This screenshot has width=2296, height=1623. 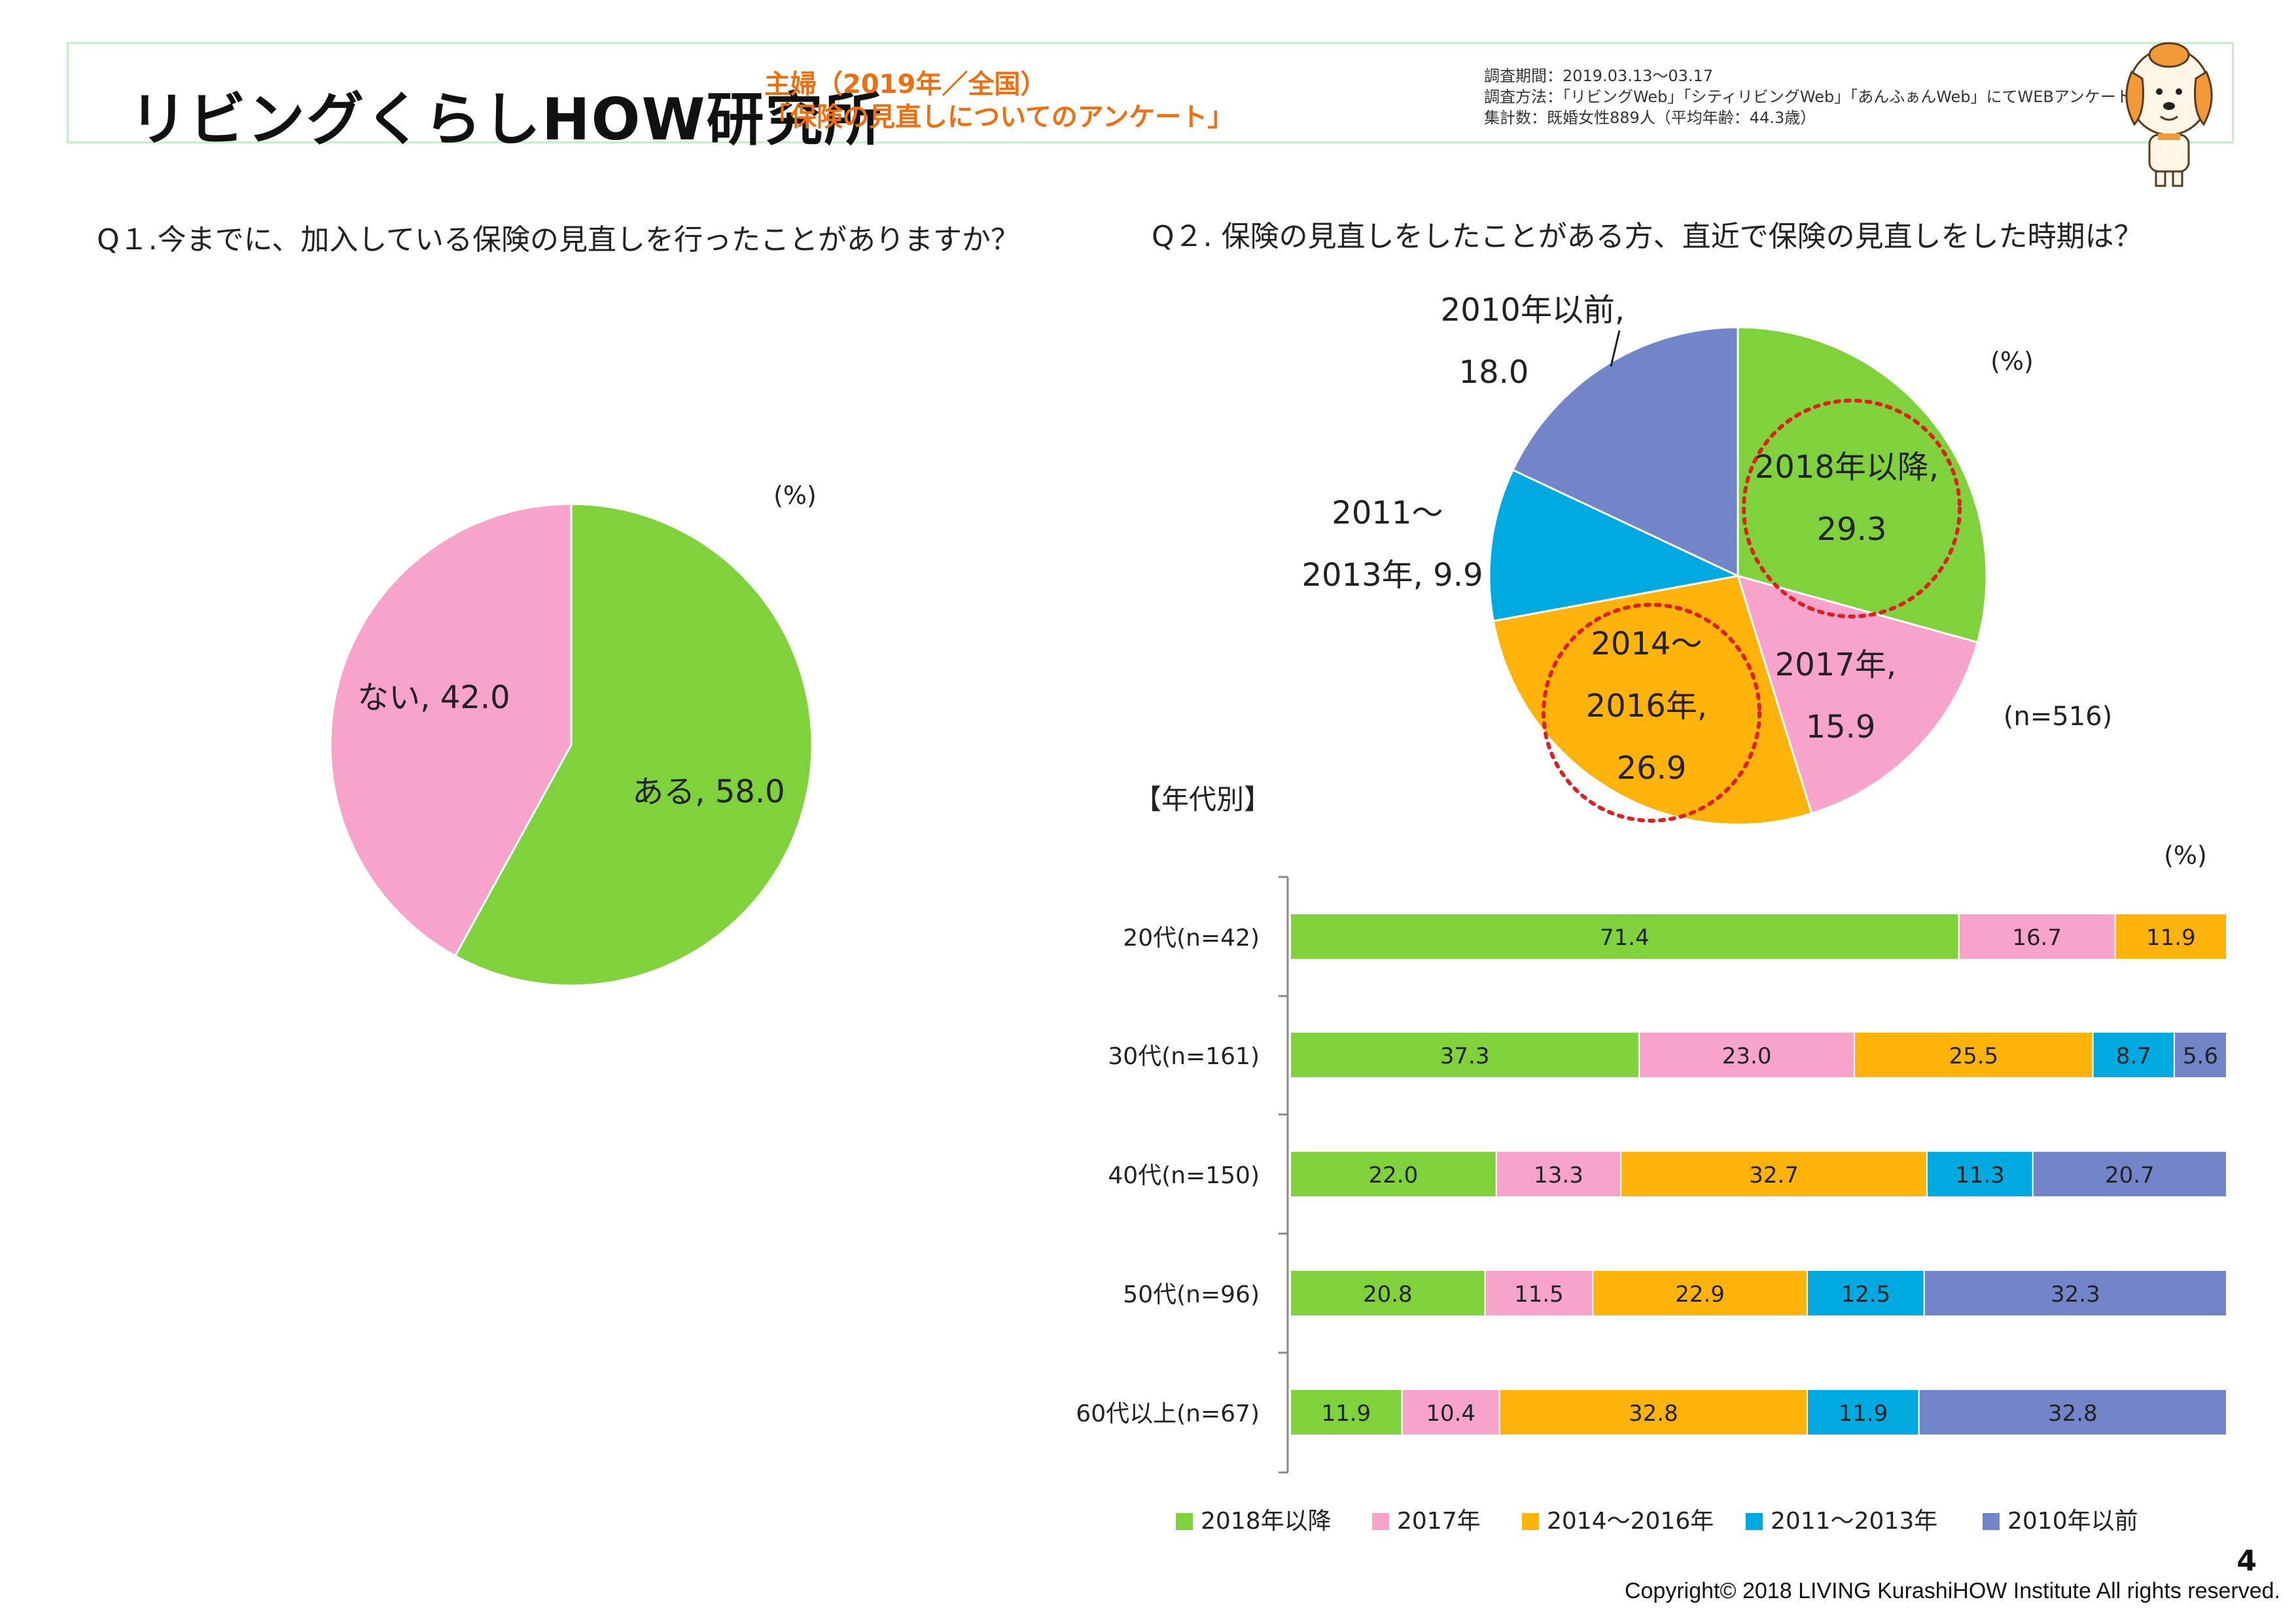 I want to click on bar-value-label: 16.7, so click(x=2037, y=938).